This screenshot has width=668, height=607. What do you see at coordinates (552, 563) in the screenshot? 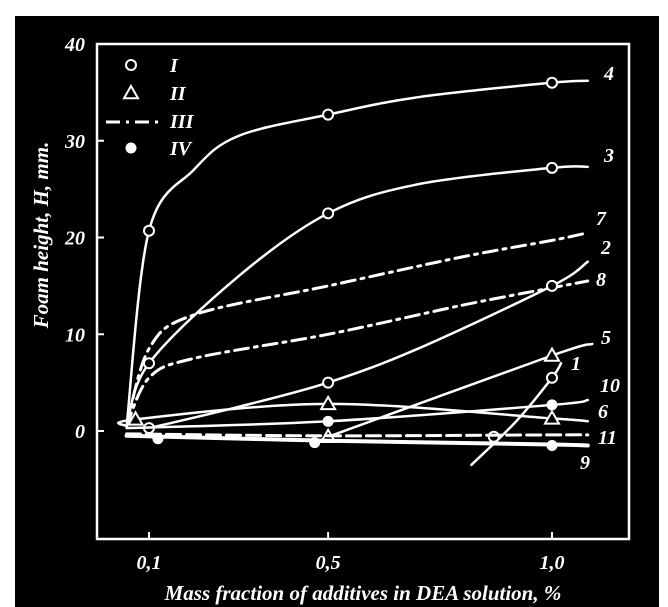
I see `x-tick-label: 1,0` at bounding box center [552, 563].